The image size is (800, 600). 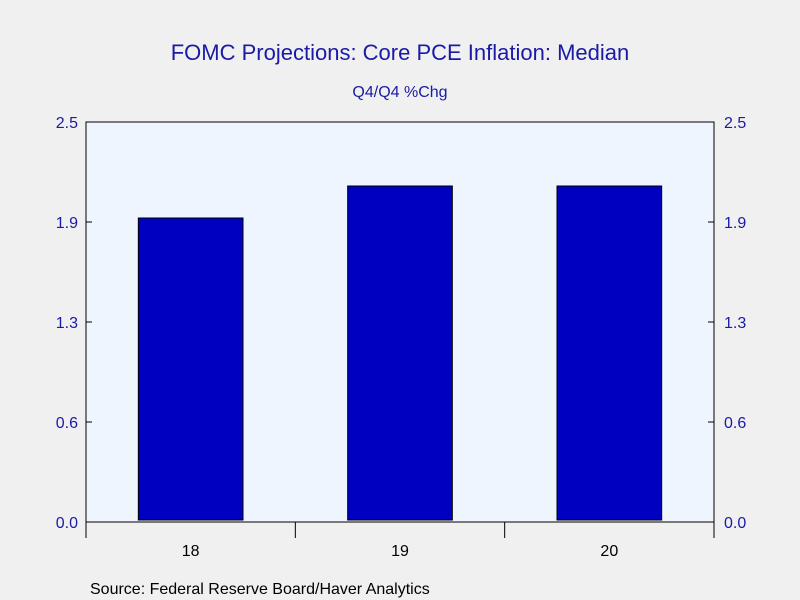 What do you see at coordinates (67, 323) in the screenshot?
I see `y-tick-label-left: 1.3` at bounding box center [67, 323].